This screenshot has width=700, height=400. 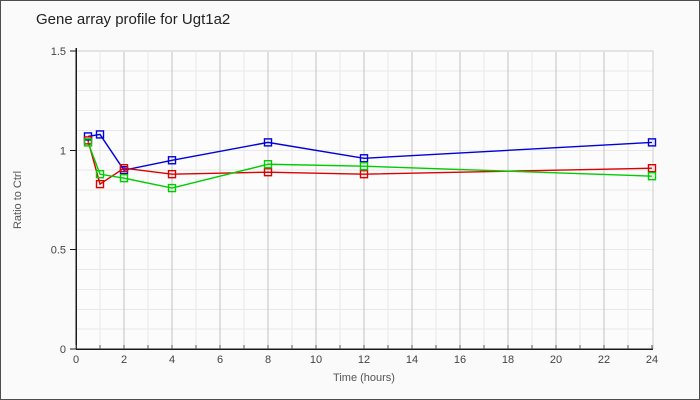 What do you see at coordinates (364, 378) in the screenshot?
I see `x-axis-title: Time (hours)` at bounding box center [364, 378].